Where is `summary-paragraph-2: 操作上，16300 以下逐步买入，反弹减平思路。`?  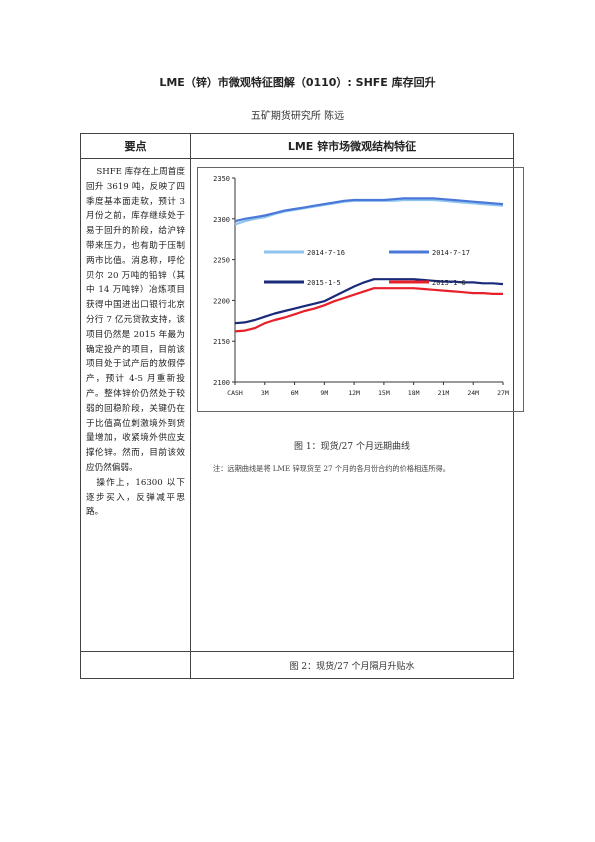 summary-paragraph-2: 操作上，16300 以下逐步买入，反弹减平思路。 is located at coordinates (135, 497).